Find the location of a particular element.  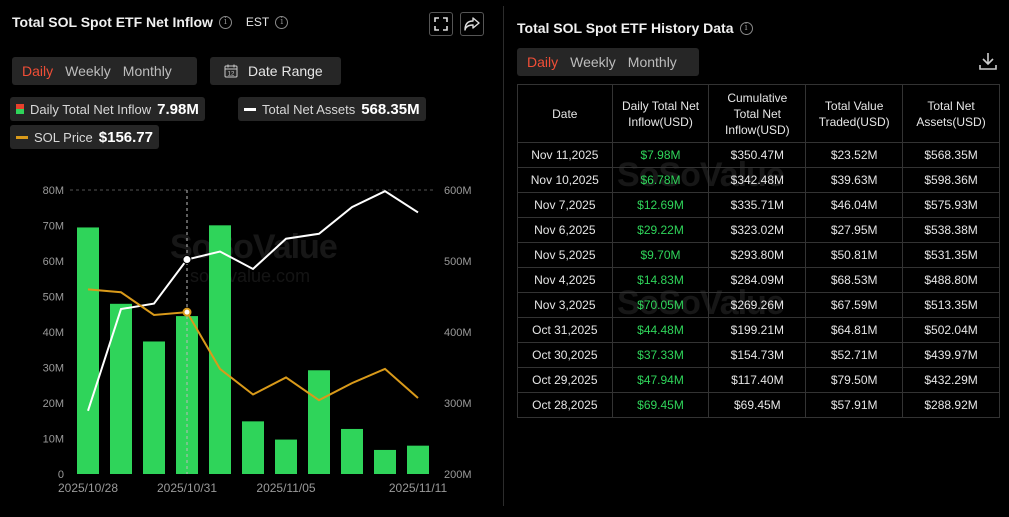

chart-title: Total SOL Spot ETF Net Inflow is located at coordinates (112, 22).